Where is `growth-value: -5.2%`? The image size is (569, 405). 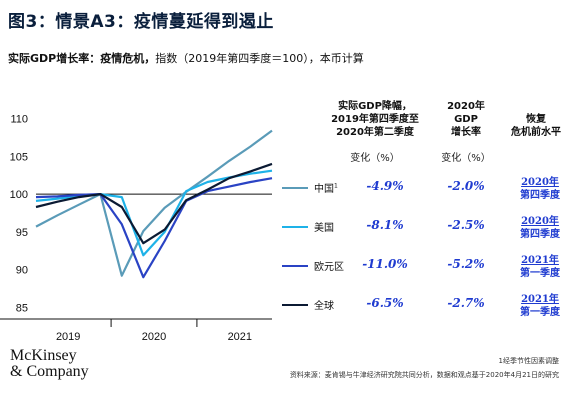
growth-value: -5.2% is located at coordinates (466, 264).